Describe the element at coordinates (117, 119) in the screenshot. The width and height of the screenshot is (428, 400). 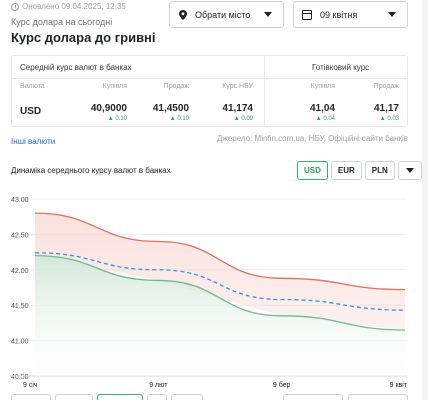
I see `buy-delta: ▲ 0.10` at that location.